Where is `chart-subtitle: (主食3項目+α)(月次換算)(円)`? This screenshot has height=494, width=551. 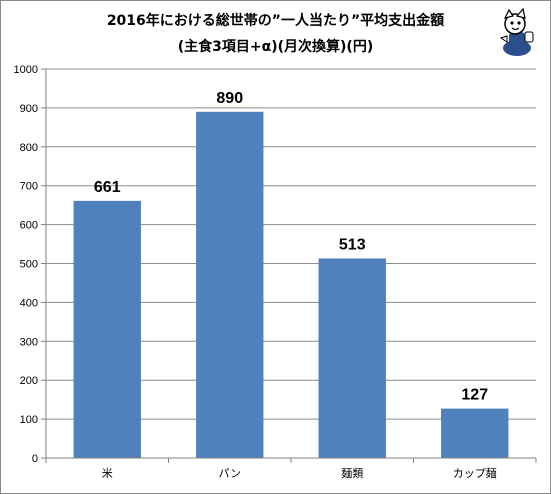
chart-subtitle: (主食3項目+α)(月次換算)(円) is located at coordinates (275, 47).